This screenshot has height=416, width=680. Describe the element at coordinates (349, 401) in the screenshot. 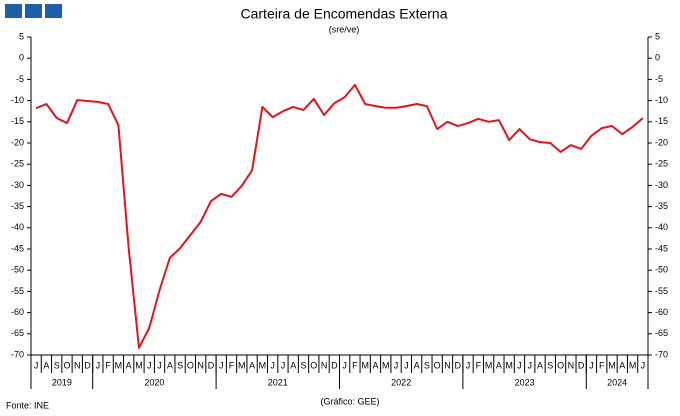

I see `credit: (Gráfico: GEE)` at that location.